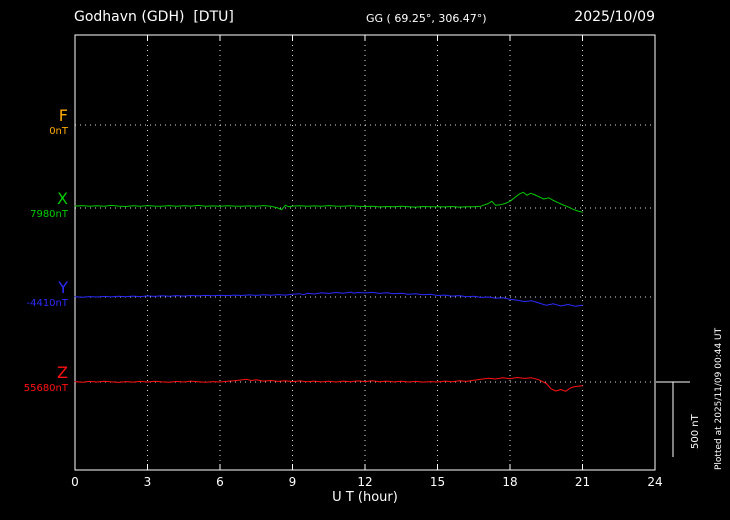  Describe the element at coordinates (655, 482) in the screenshot. I see `x-tick-label: 24` at that location.